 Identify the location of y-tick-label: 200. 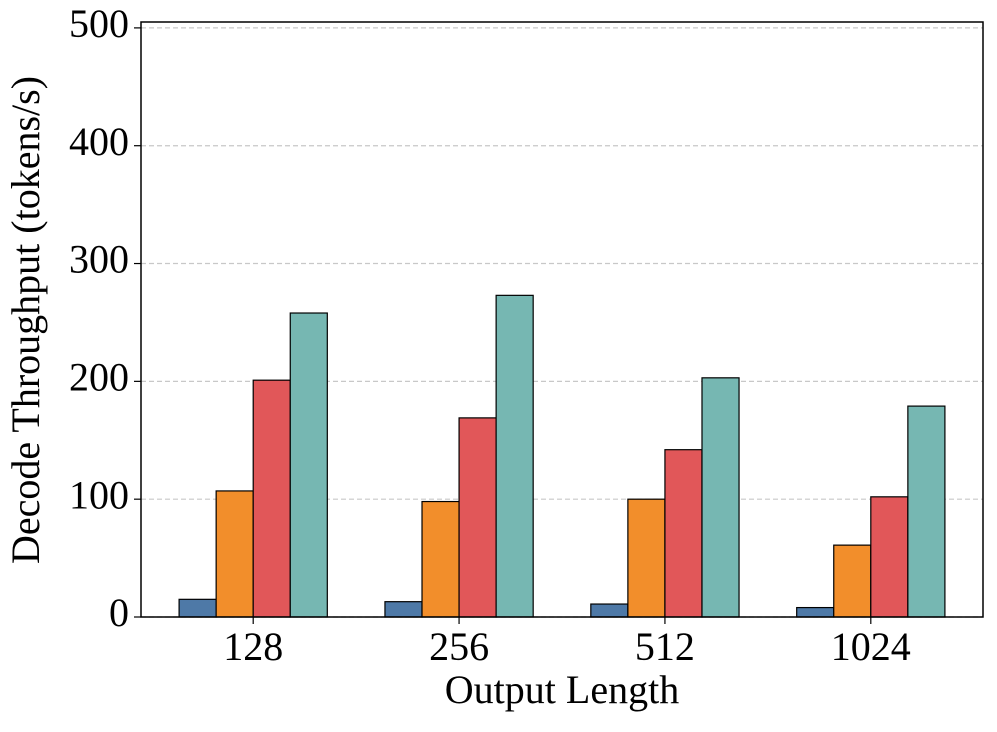
(99, 377).